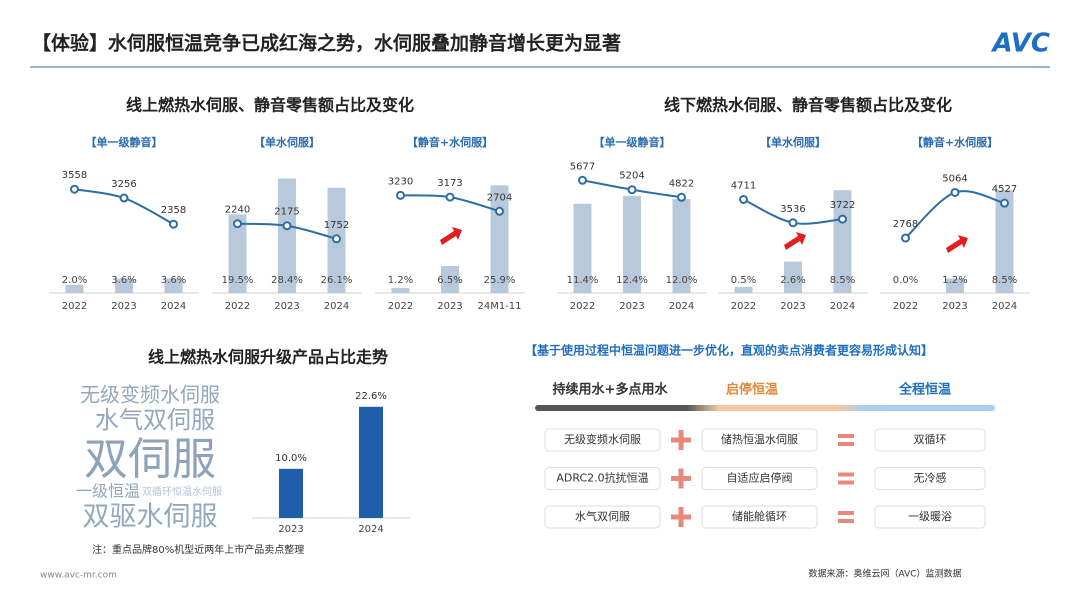 The height and width of the screenshot is (608, 1080). Describe the element at coordinates (1004, 189) in the screenshot. I see `point-label: 4527` at that location.